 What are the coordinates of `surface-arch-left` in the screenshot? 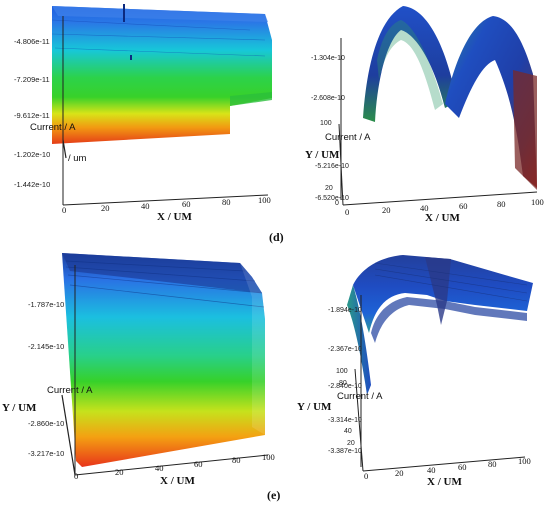 It's located at (410, 64).